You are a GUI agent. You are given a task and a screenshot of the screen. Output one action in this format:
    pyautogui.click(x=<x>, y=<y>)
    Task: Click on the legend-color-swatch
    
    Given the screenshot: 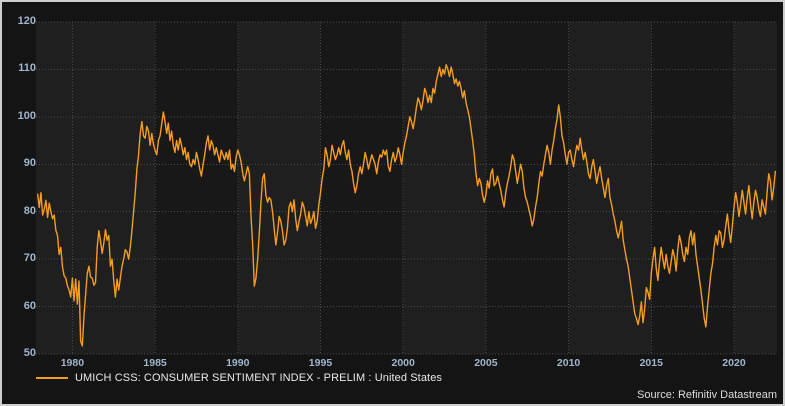 What is the action you would take?
    pyautogui.click(x=52, y=378)
    